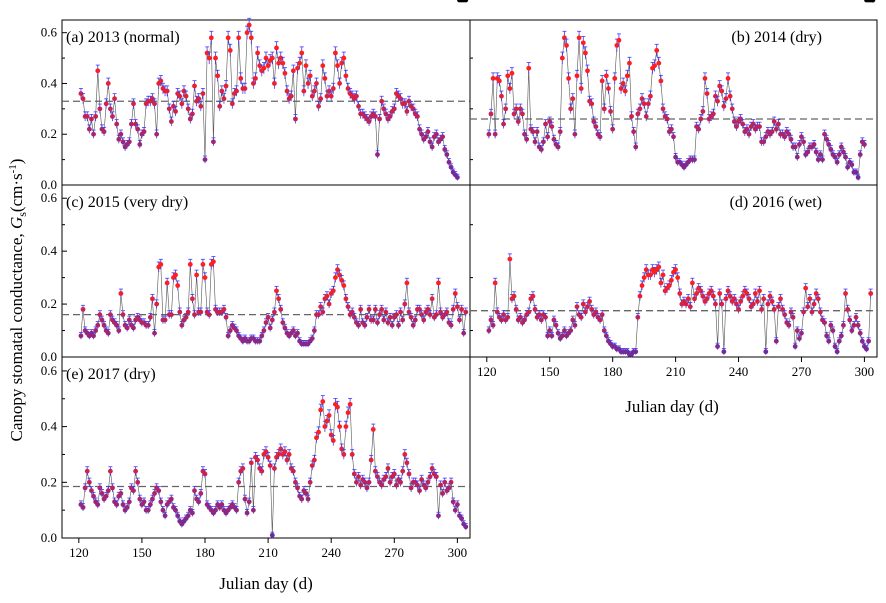 The height and width of the screenshot is (603, 886). I want to click on panel-c: 0.0 0.2 0.4 0.6 (c) 2015 (very dry), so click(256, 274).